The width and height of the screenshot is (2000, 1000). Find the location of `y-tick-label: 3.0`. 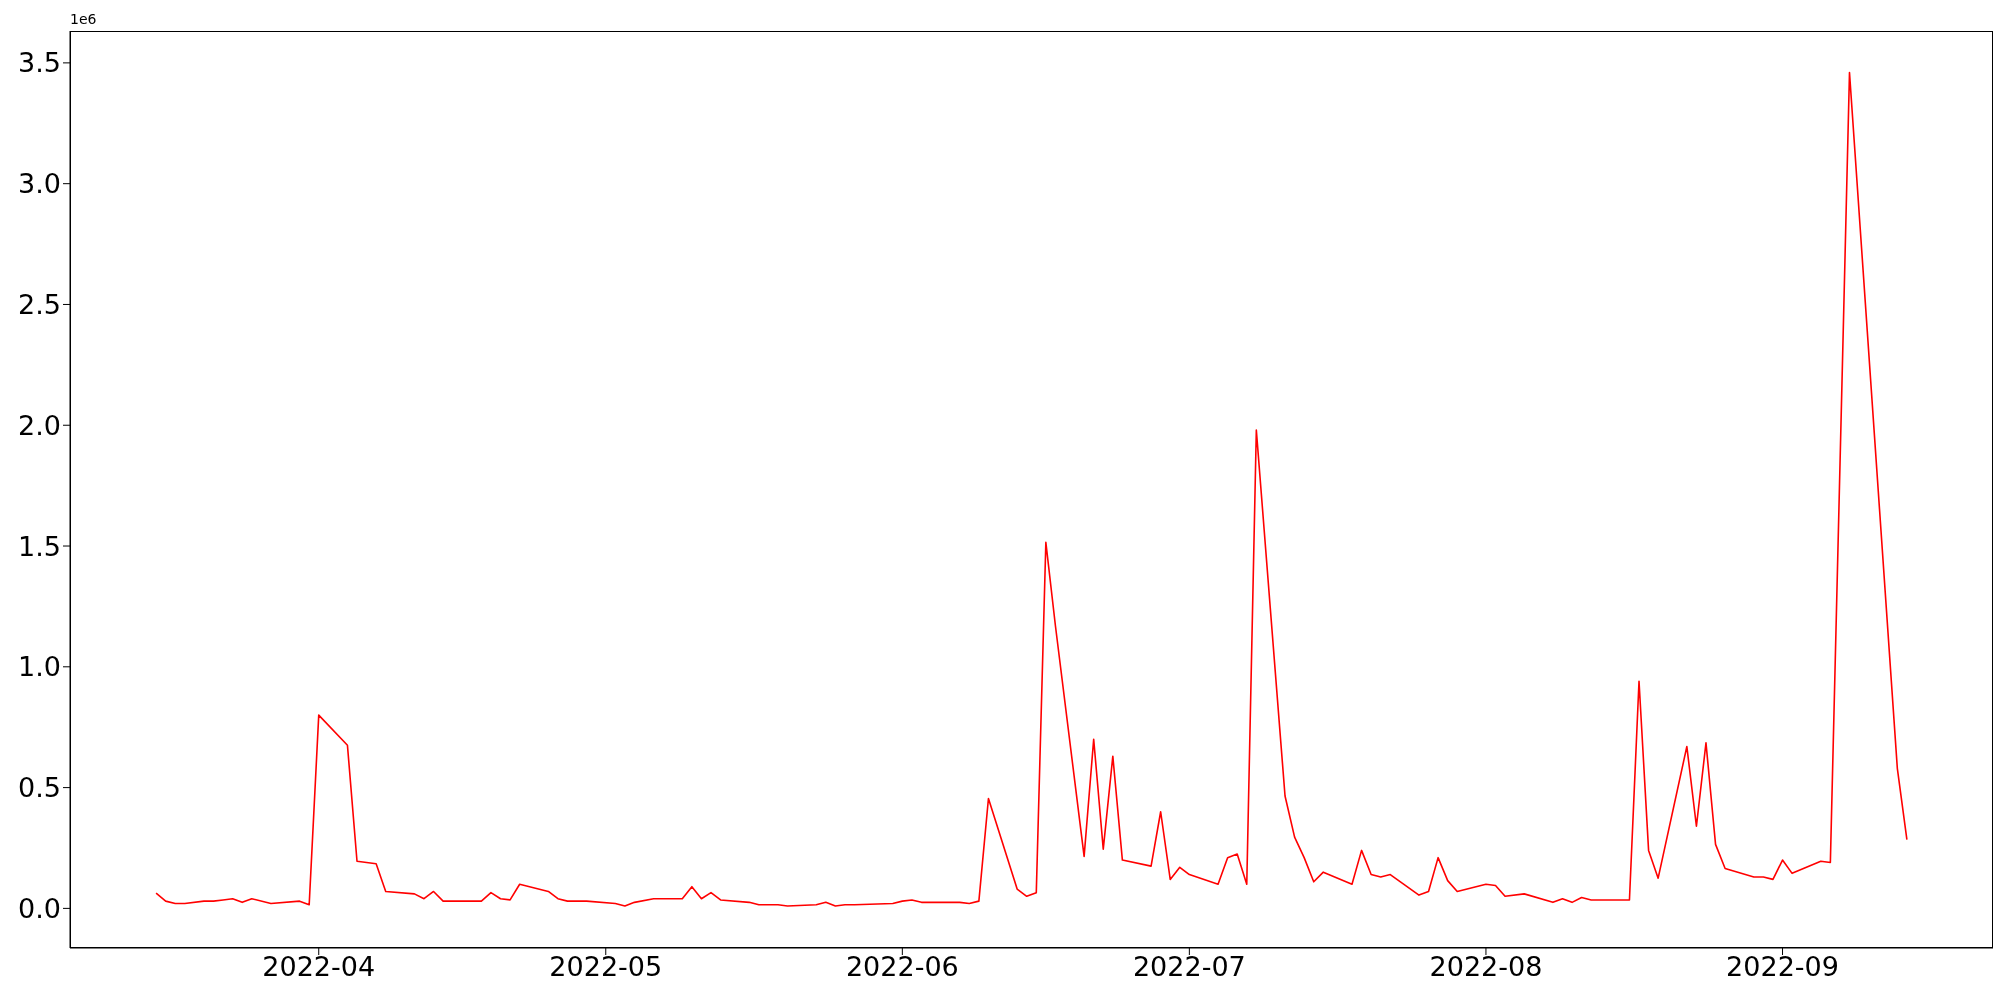

y-tick-label: 3.0 is located at coordinates (39, 184).